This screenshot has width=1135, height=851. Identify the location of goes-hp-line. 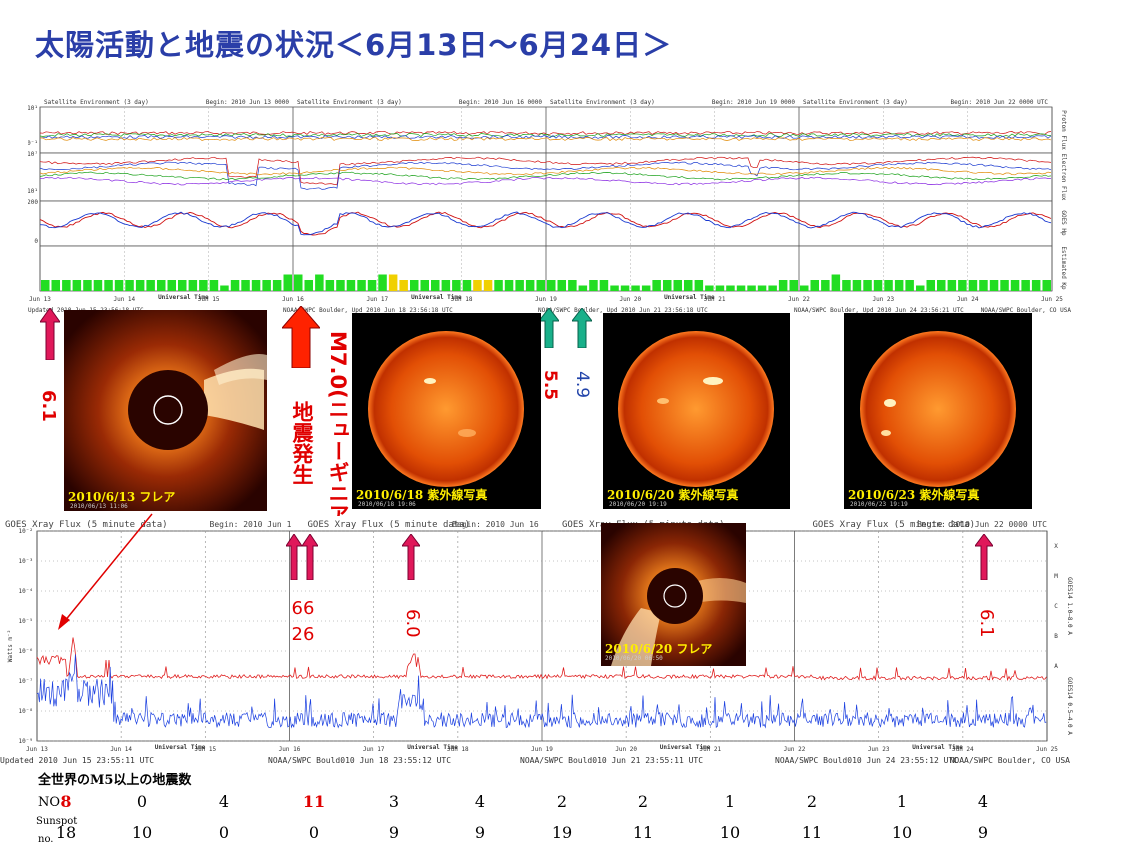
(545, 223).